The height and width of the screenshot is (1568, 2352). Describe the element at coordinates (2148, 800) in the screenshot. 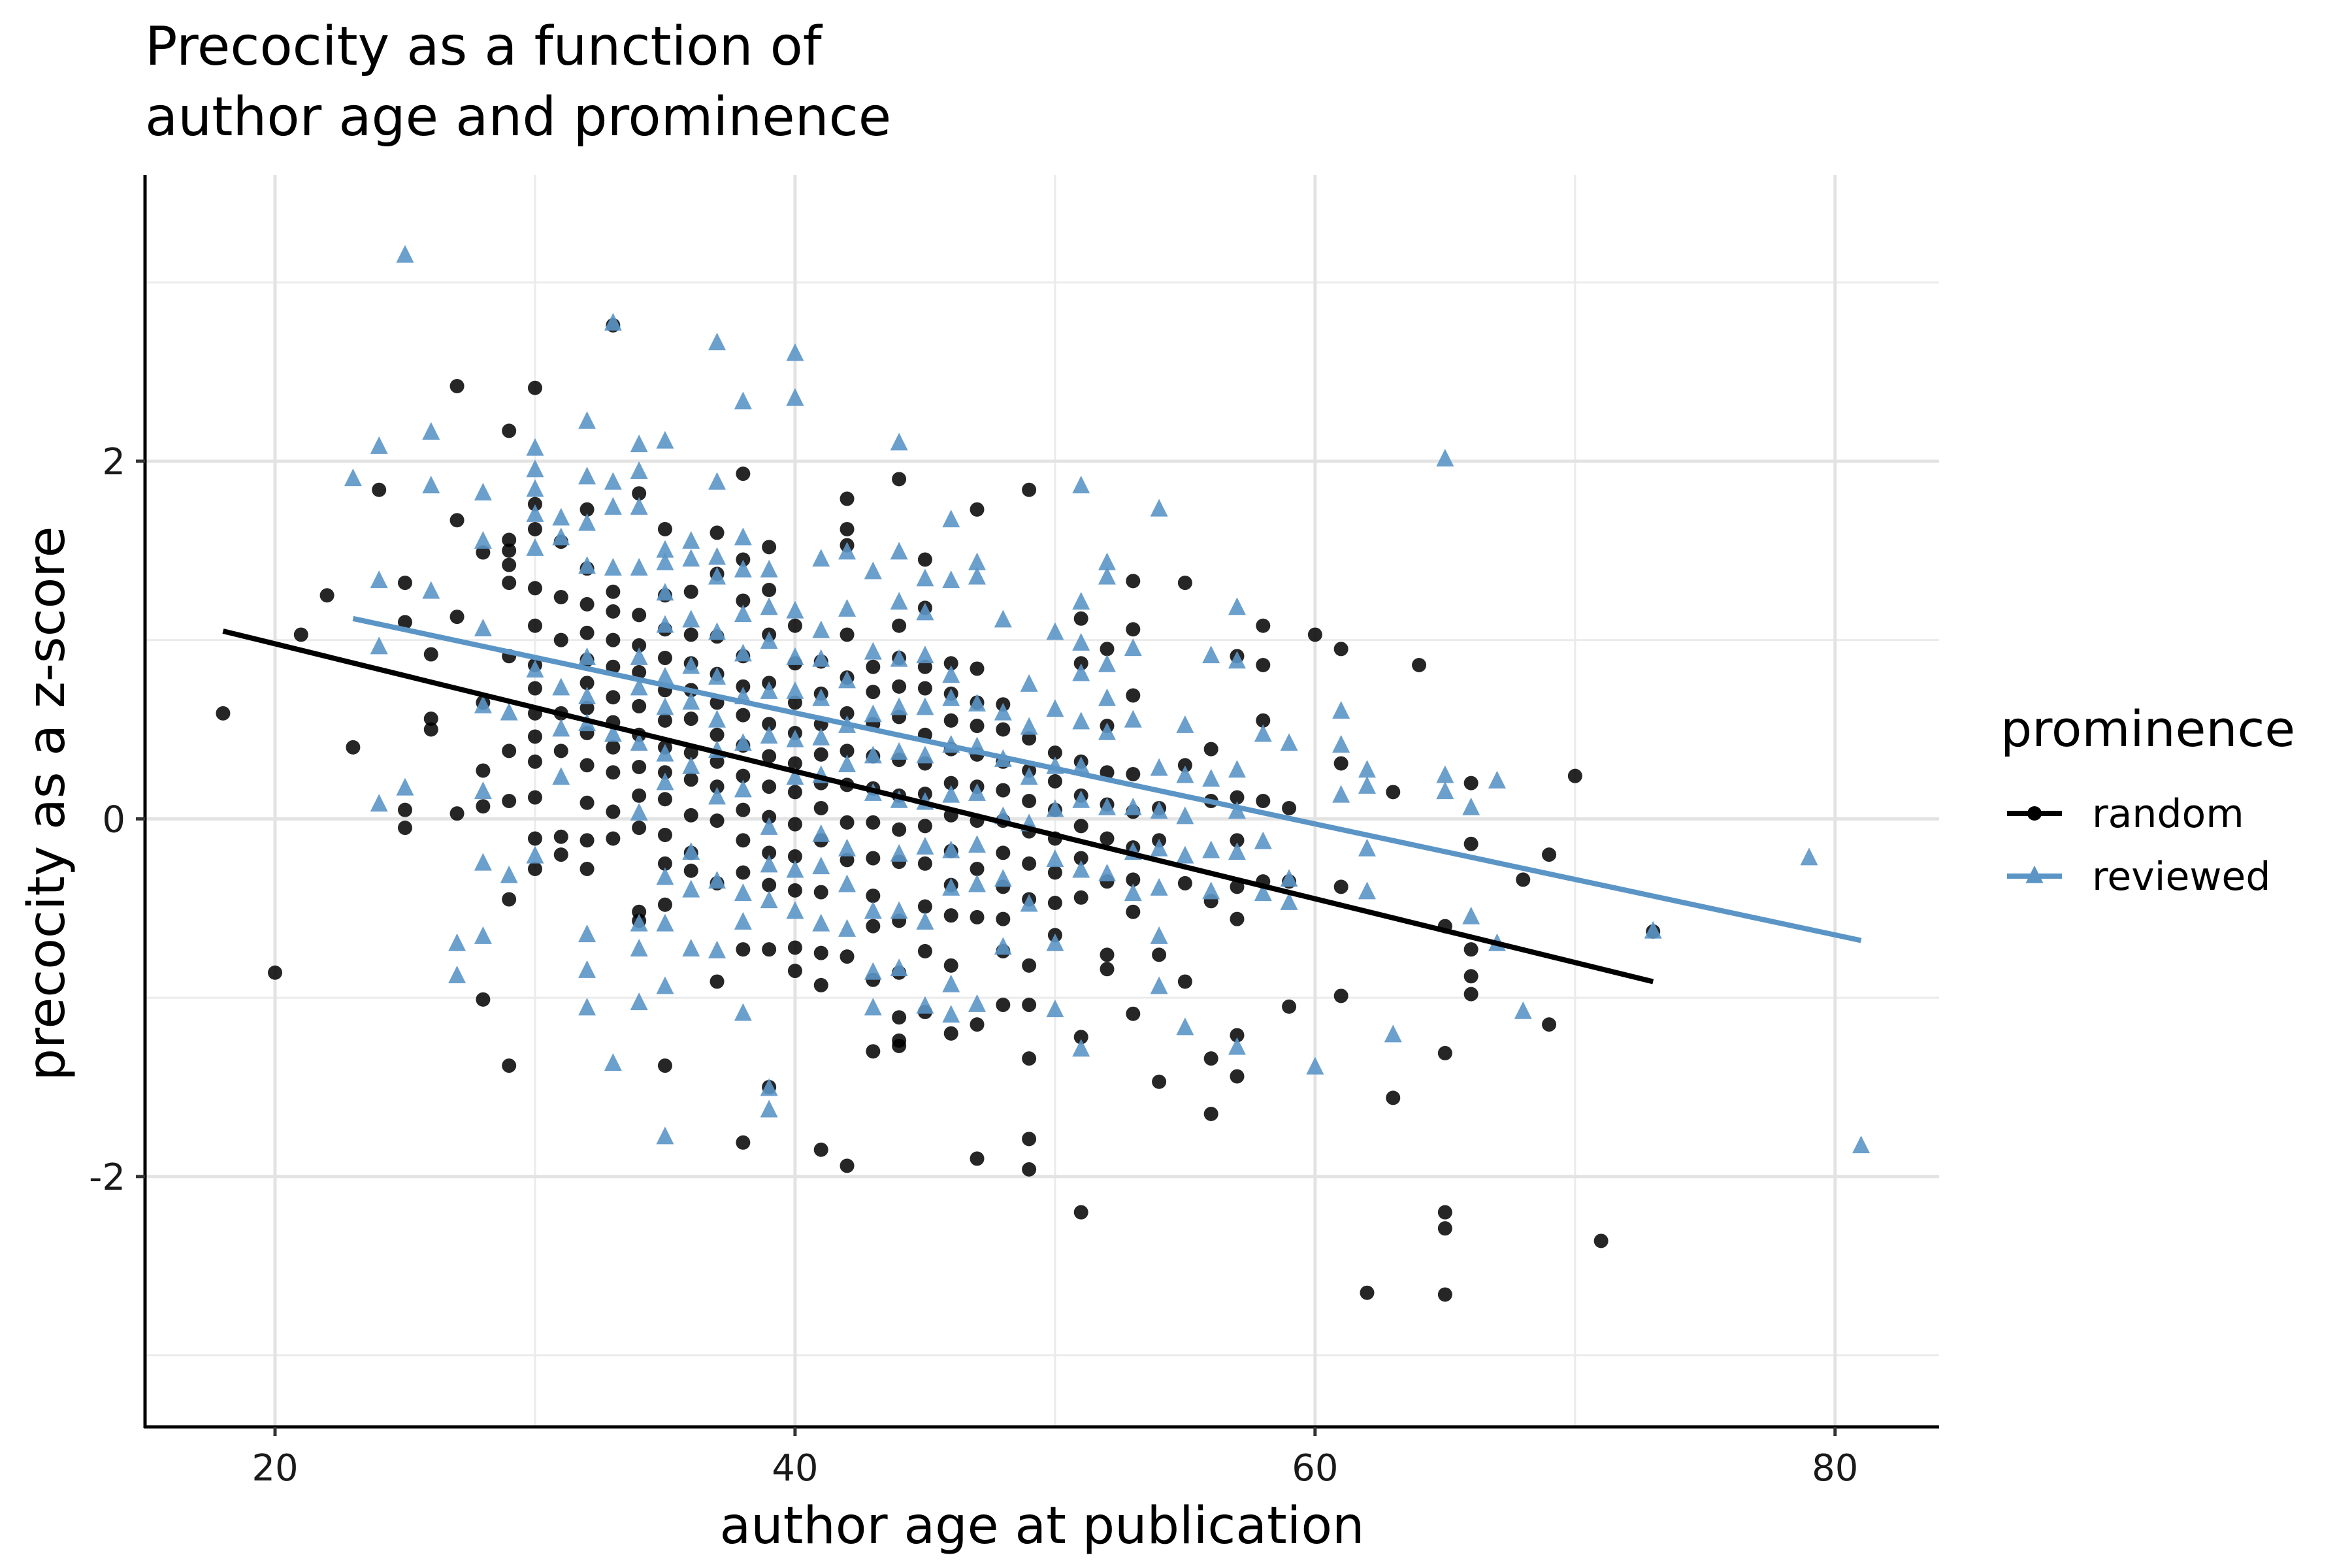

I see `legend: prominence random reviewed` at that location.